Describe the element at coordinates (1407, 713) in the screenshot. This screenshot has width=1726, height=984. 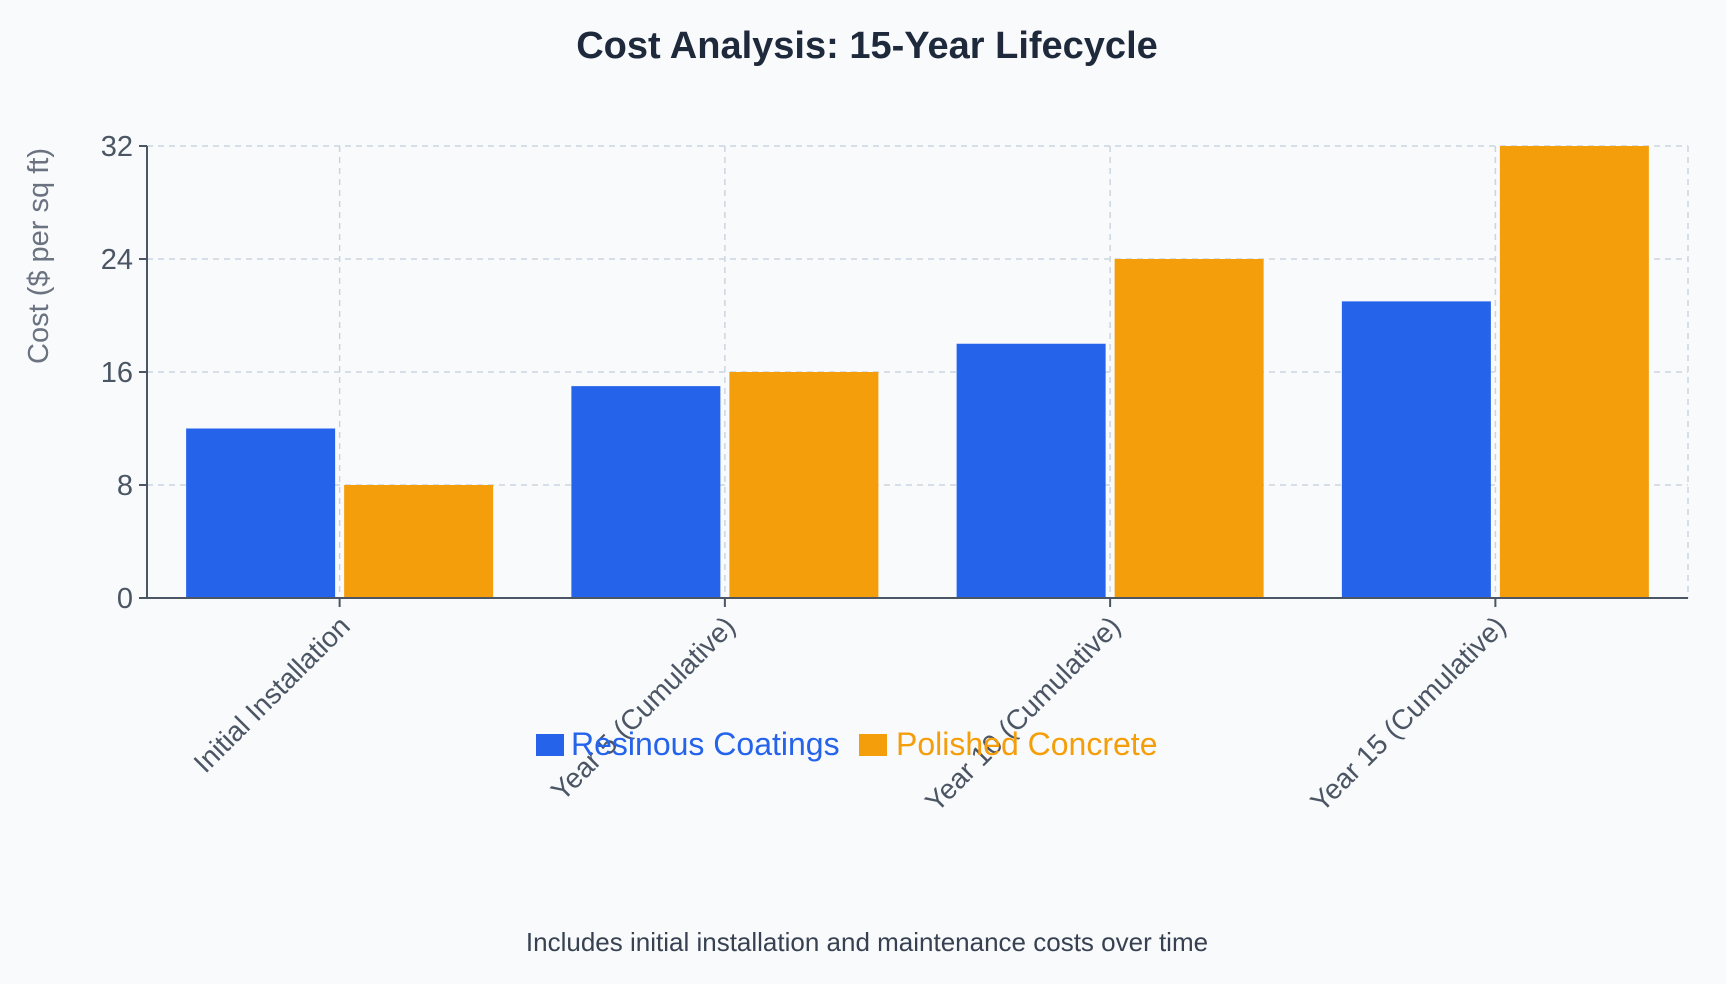
I see `x-category-label: Year 15 (Cumulative)` at that location.